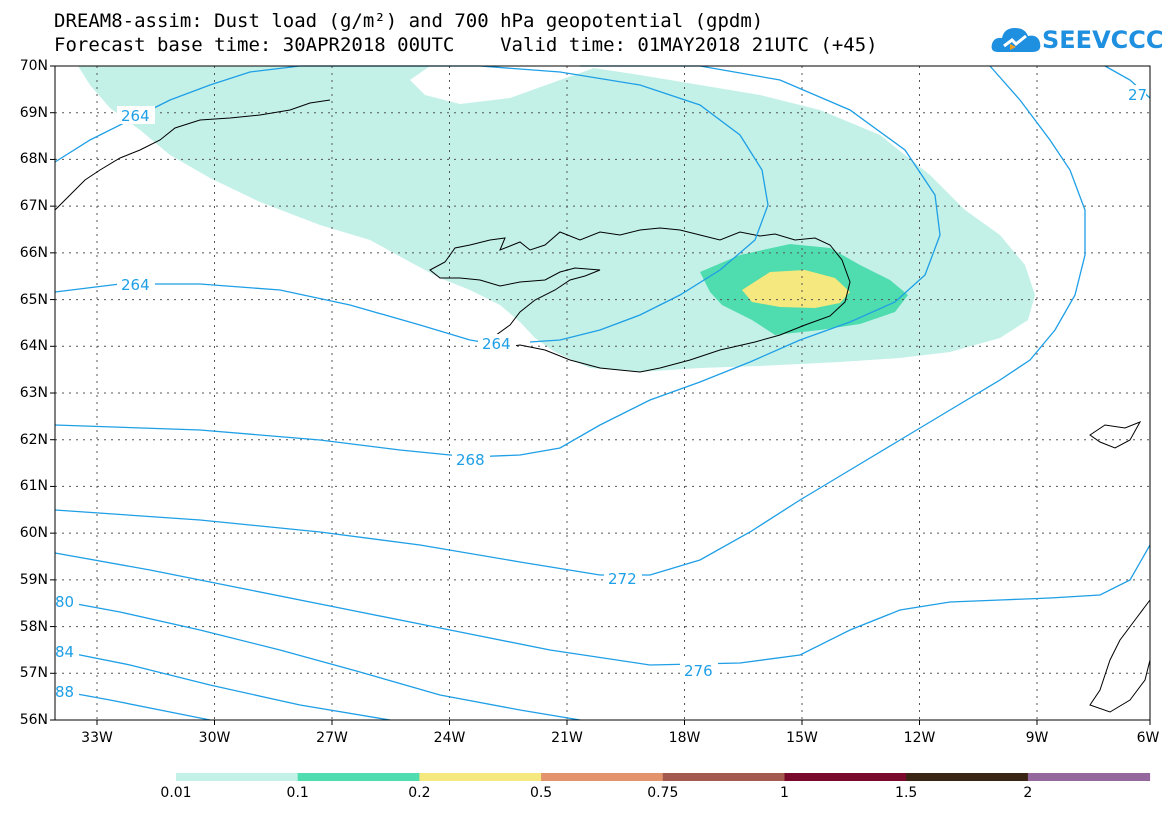 The image size is (1175, 815). Describe the element at coordinates (33, 66) in the screenshot. I see `lat-label: 70N` at that location.